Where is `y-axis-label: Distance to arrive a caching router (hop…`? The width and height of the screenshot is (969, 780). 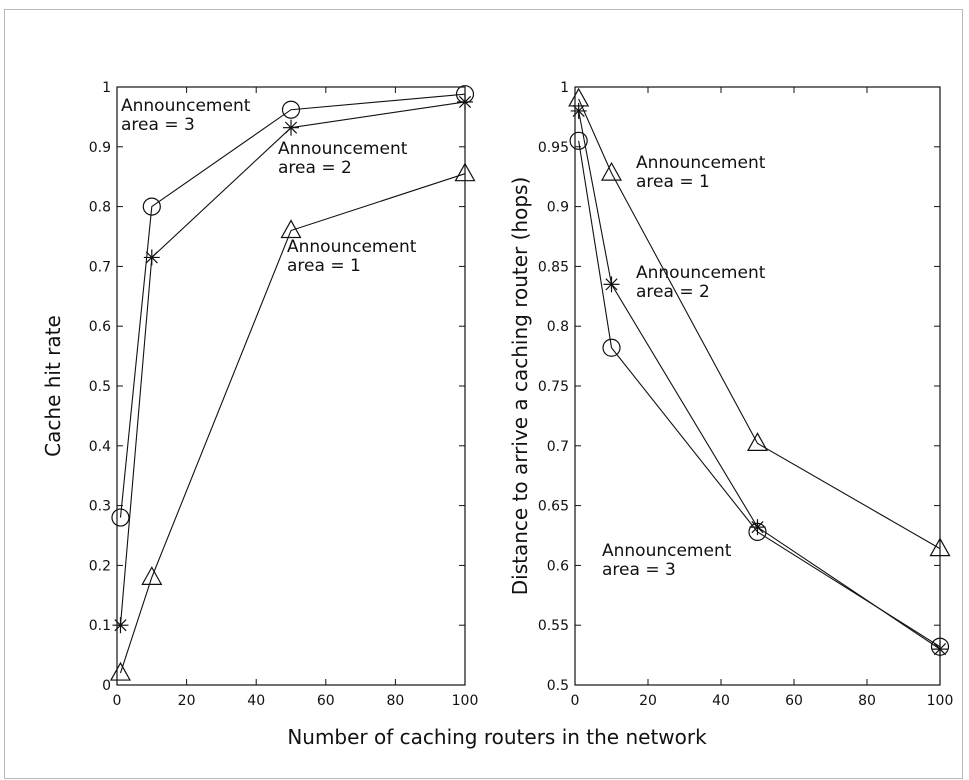 y-axis-label: Distance to arrive a caching router (hop… is located at coordinates (520, 386).